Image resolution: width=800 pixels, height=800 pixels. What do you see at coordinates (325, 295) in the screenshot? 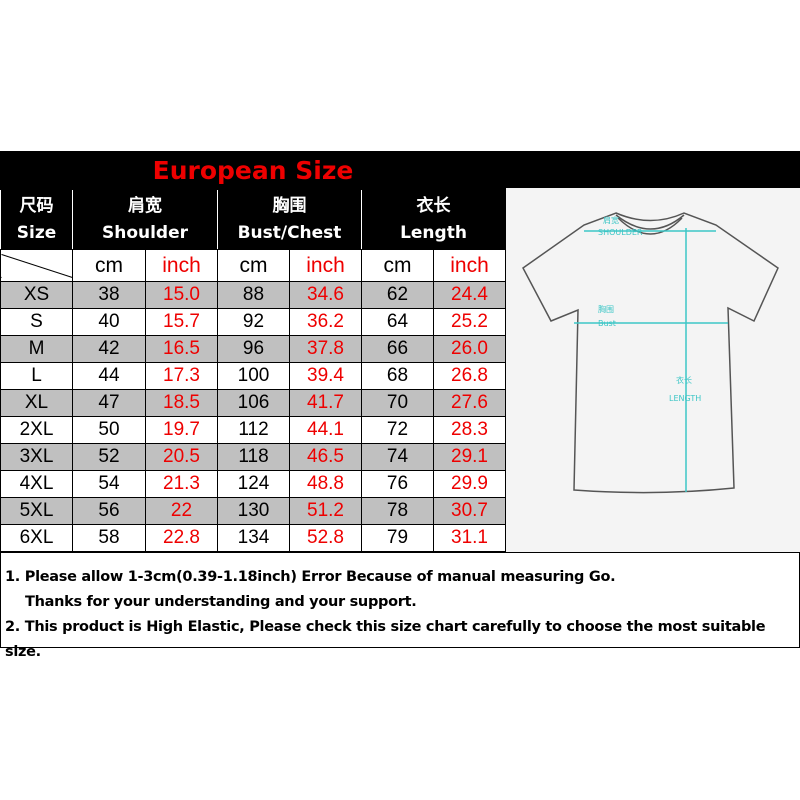
I see `inch-cell: 34.6` at bounding box center [325, 295].